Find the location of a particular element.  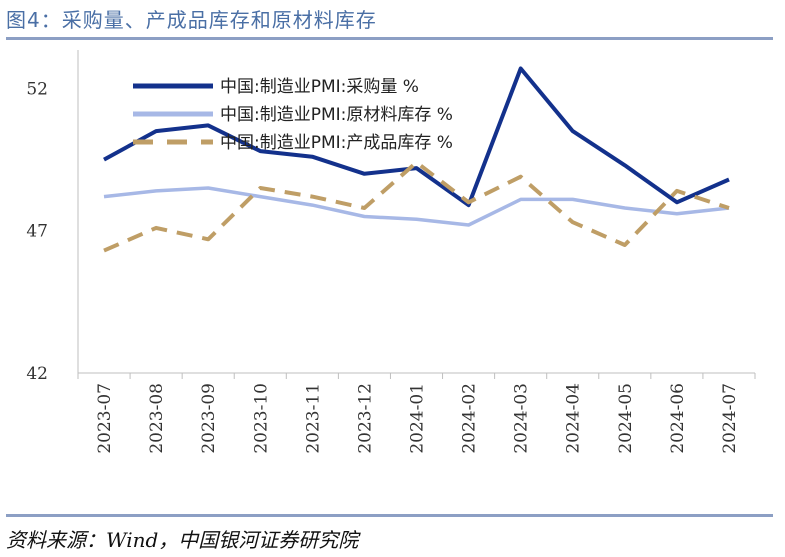

legend-label: 中国:制造业PMI:原材料库存 % is located at coordinates (336, 115).